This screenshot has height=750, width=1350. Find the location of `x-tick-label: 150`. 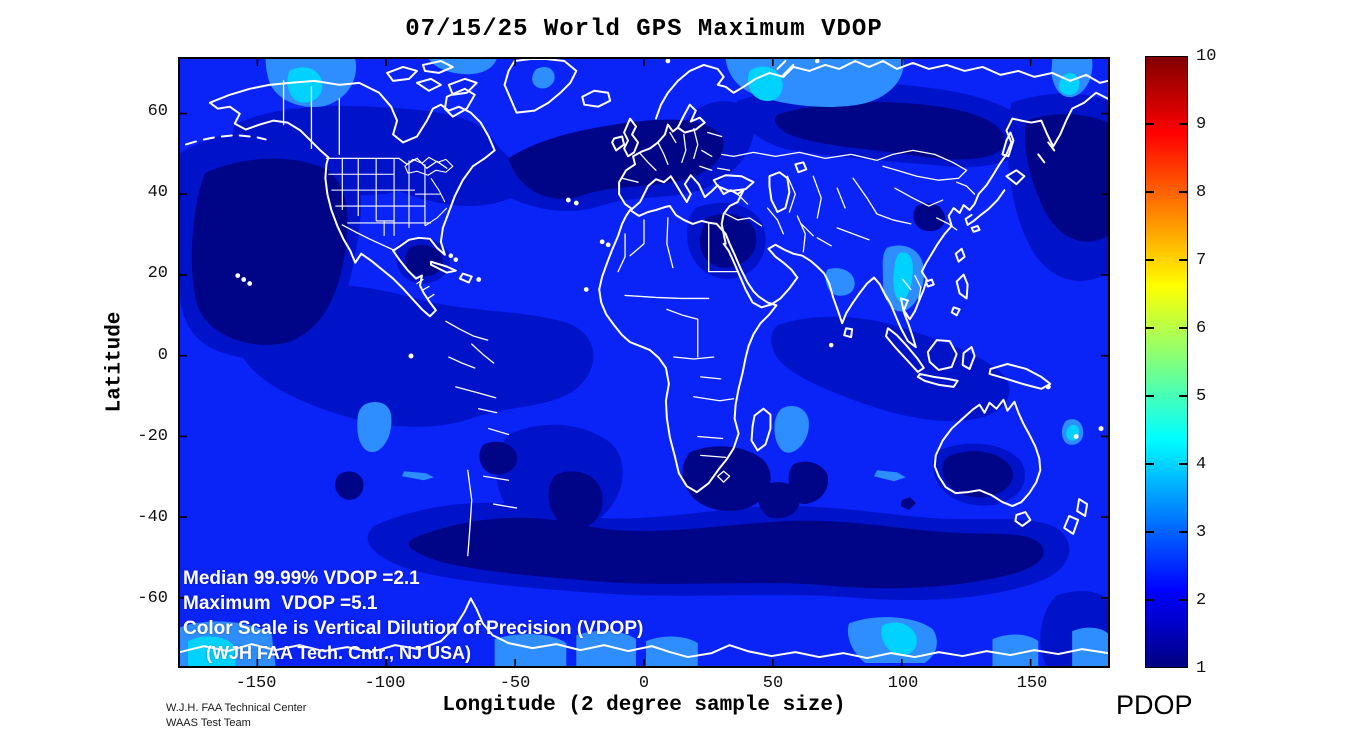

x-tick-label: 150 is located at coordinates (1032, 683).